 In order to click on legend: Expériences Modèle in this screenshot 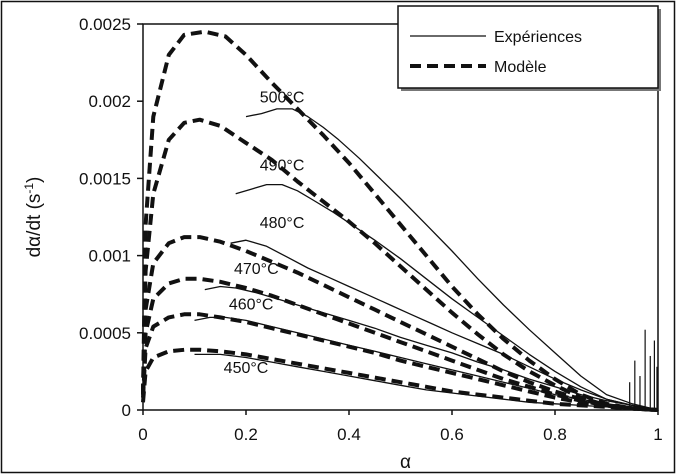, I will do `click(529, 48)`.